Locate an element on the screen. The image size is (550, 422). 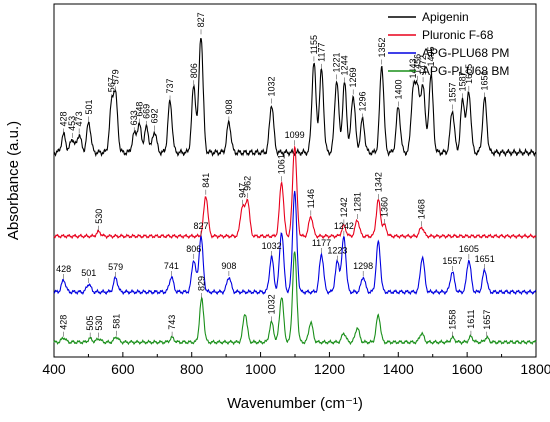
peak-label: 505 is located at coordinates (90, 323).